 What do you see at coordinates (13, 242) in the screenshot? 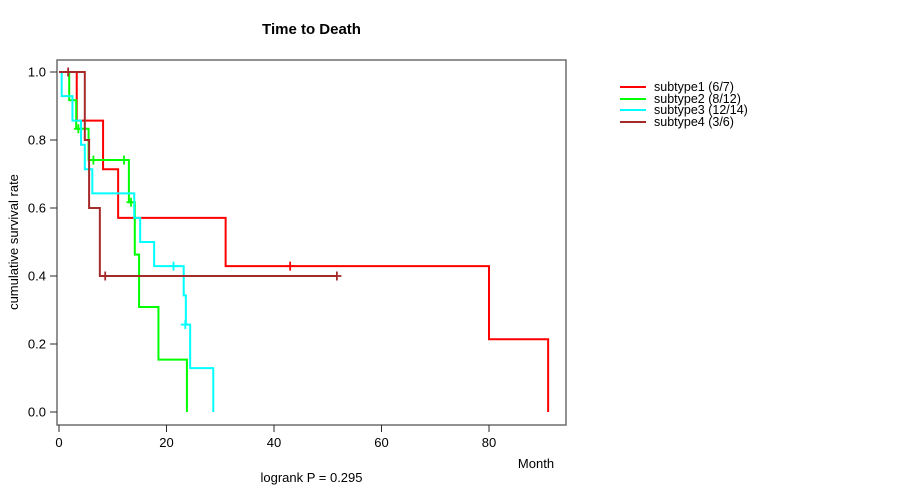
I see `y-axis-title: cumulative survival rate` at bounding box center [13, 242].